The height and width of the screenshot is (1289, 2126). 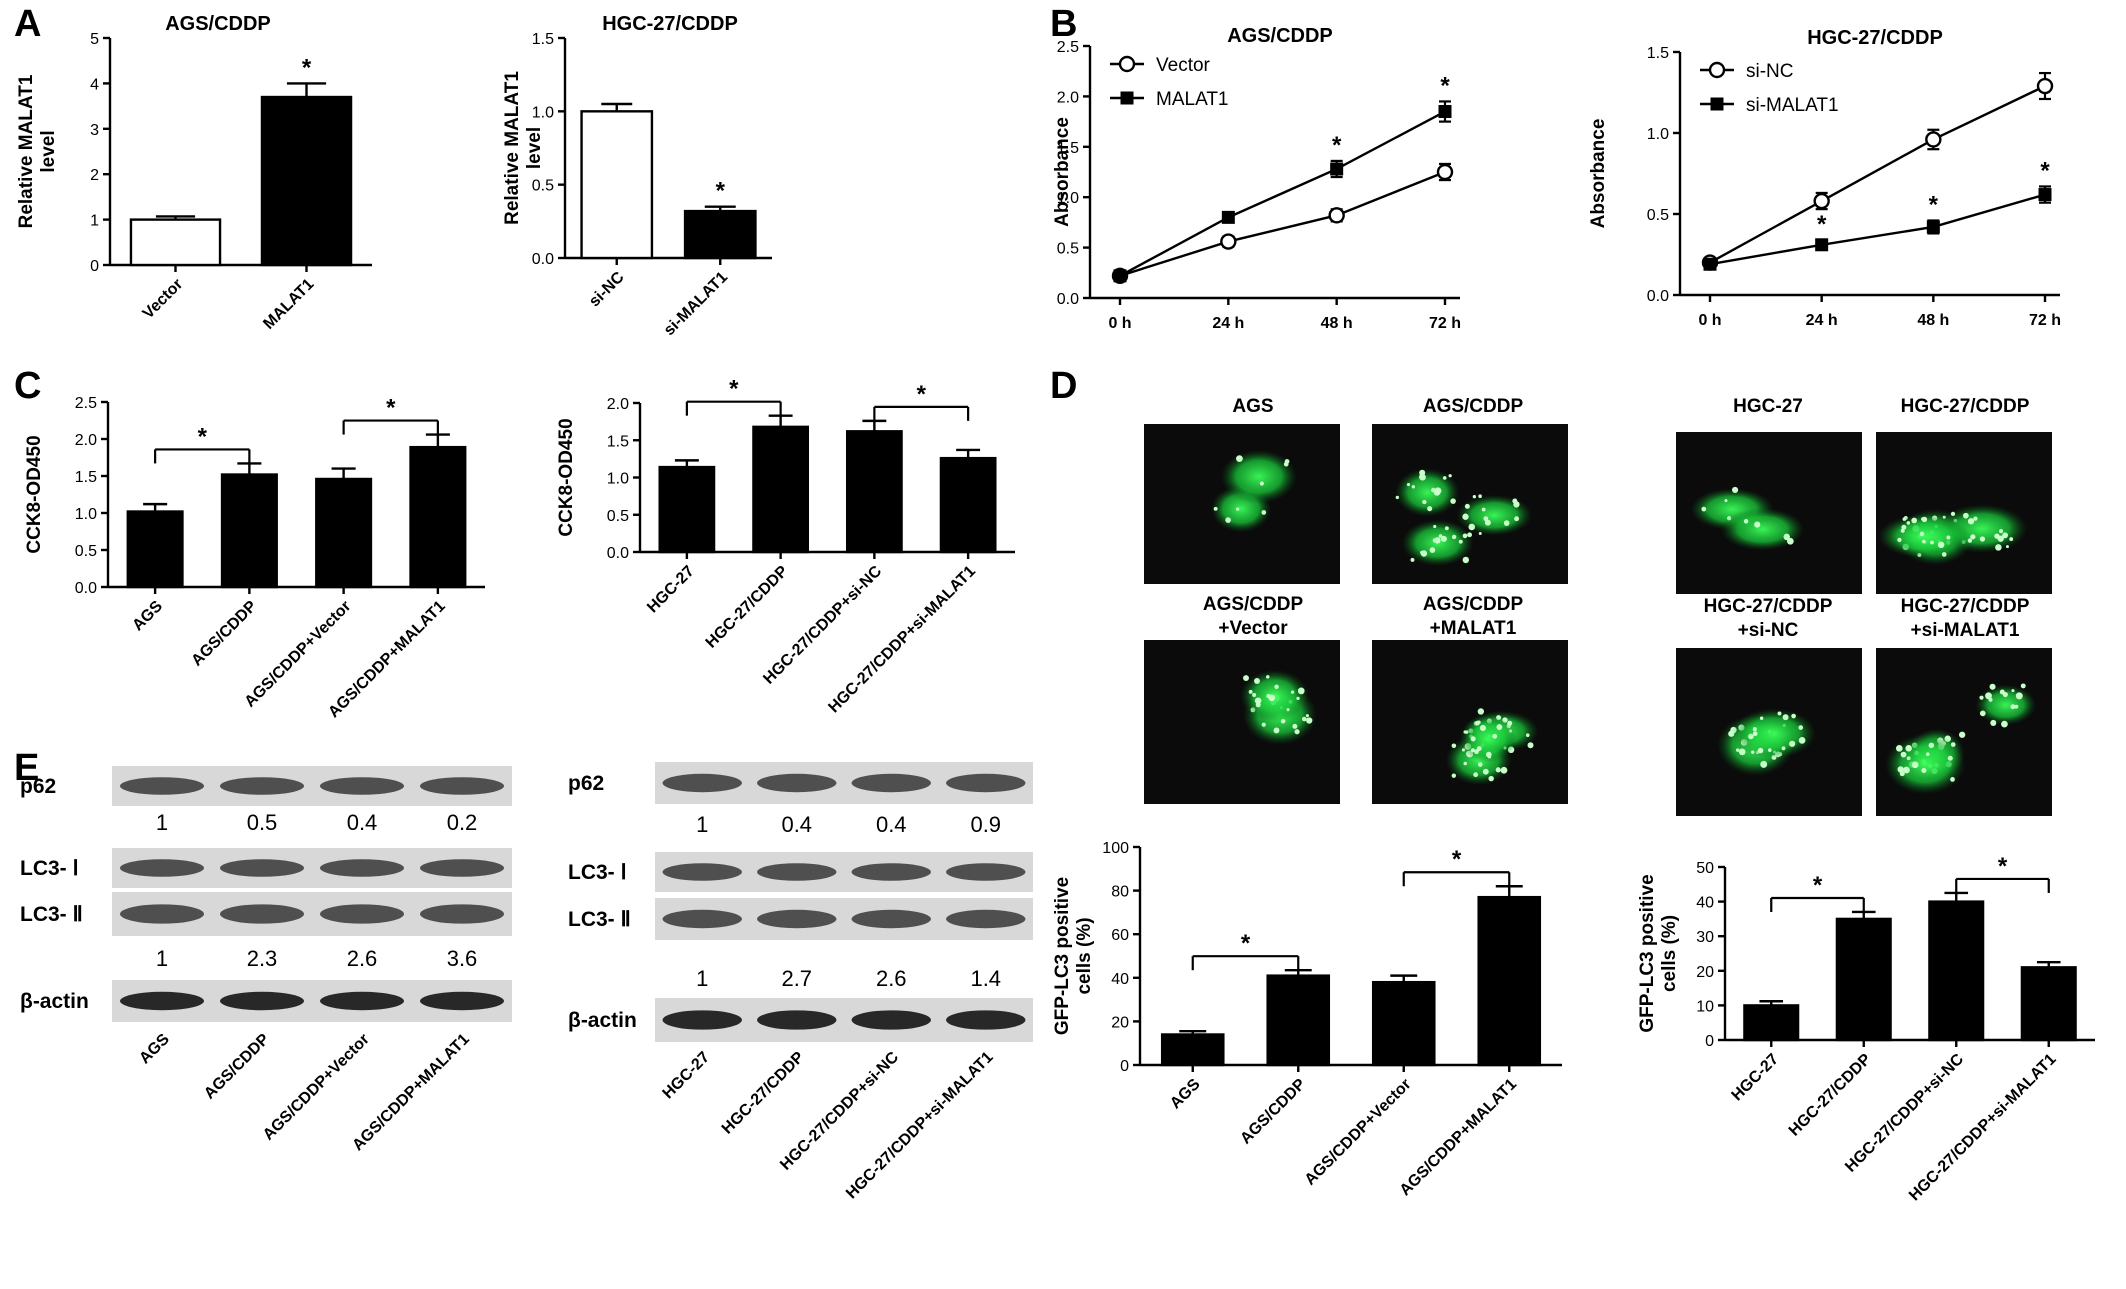 What do you see at coordinates (1473, 628) in the screenshot?
I see `micro-label-ags-cddp-malat1-2: +MALAT1` at bounding box center [1473, 628].